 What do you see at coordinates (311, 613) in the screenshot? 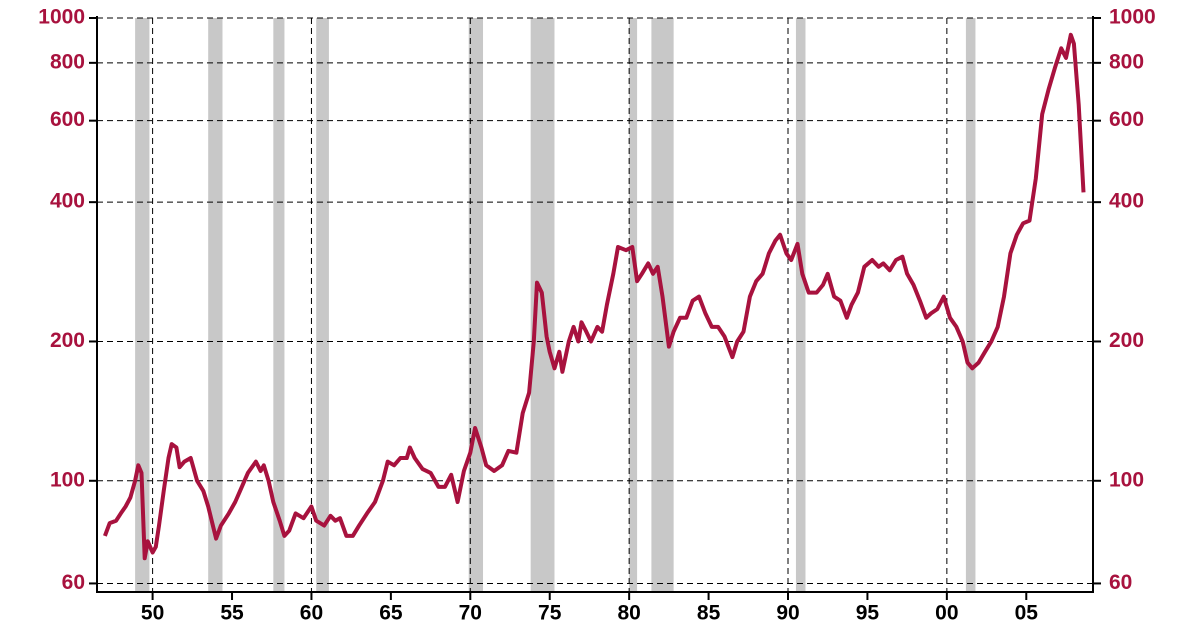
I see `x-tick-label: 60` at bounding box center [311, 613].